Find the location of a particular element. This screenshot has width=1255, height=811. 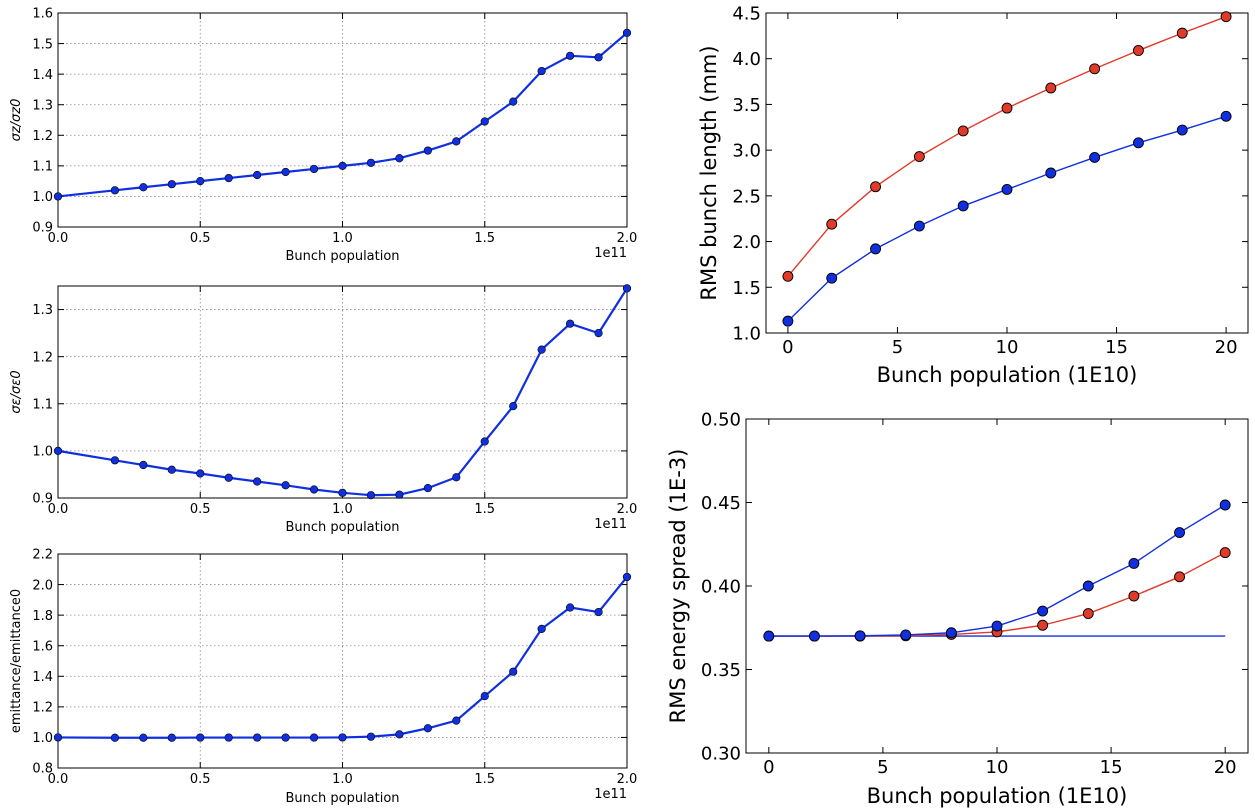

x-axis-label: Bunch population is located at coordinates (342, 256).